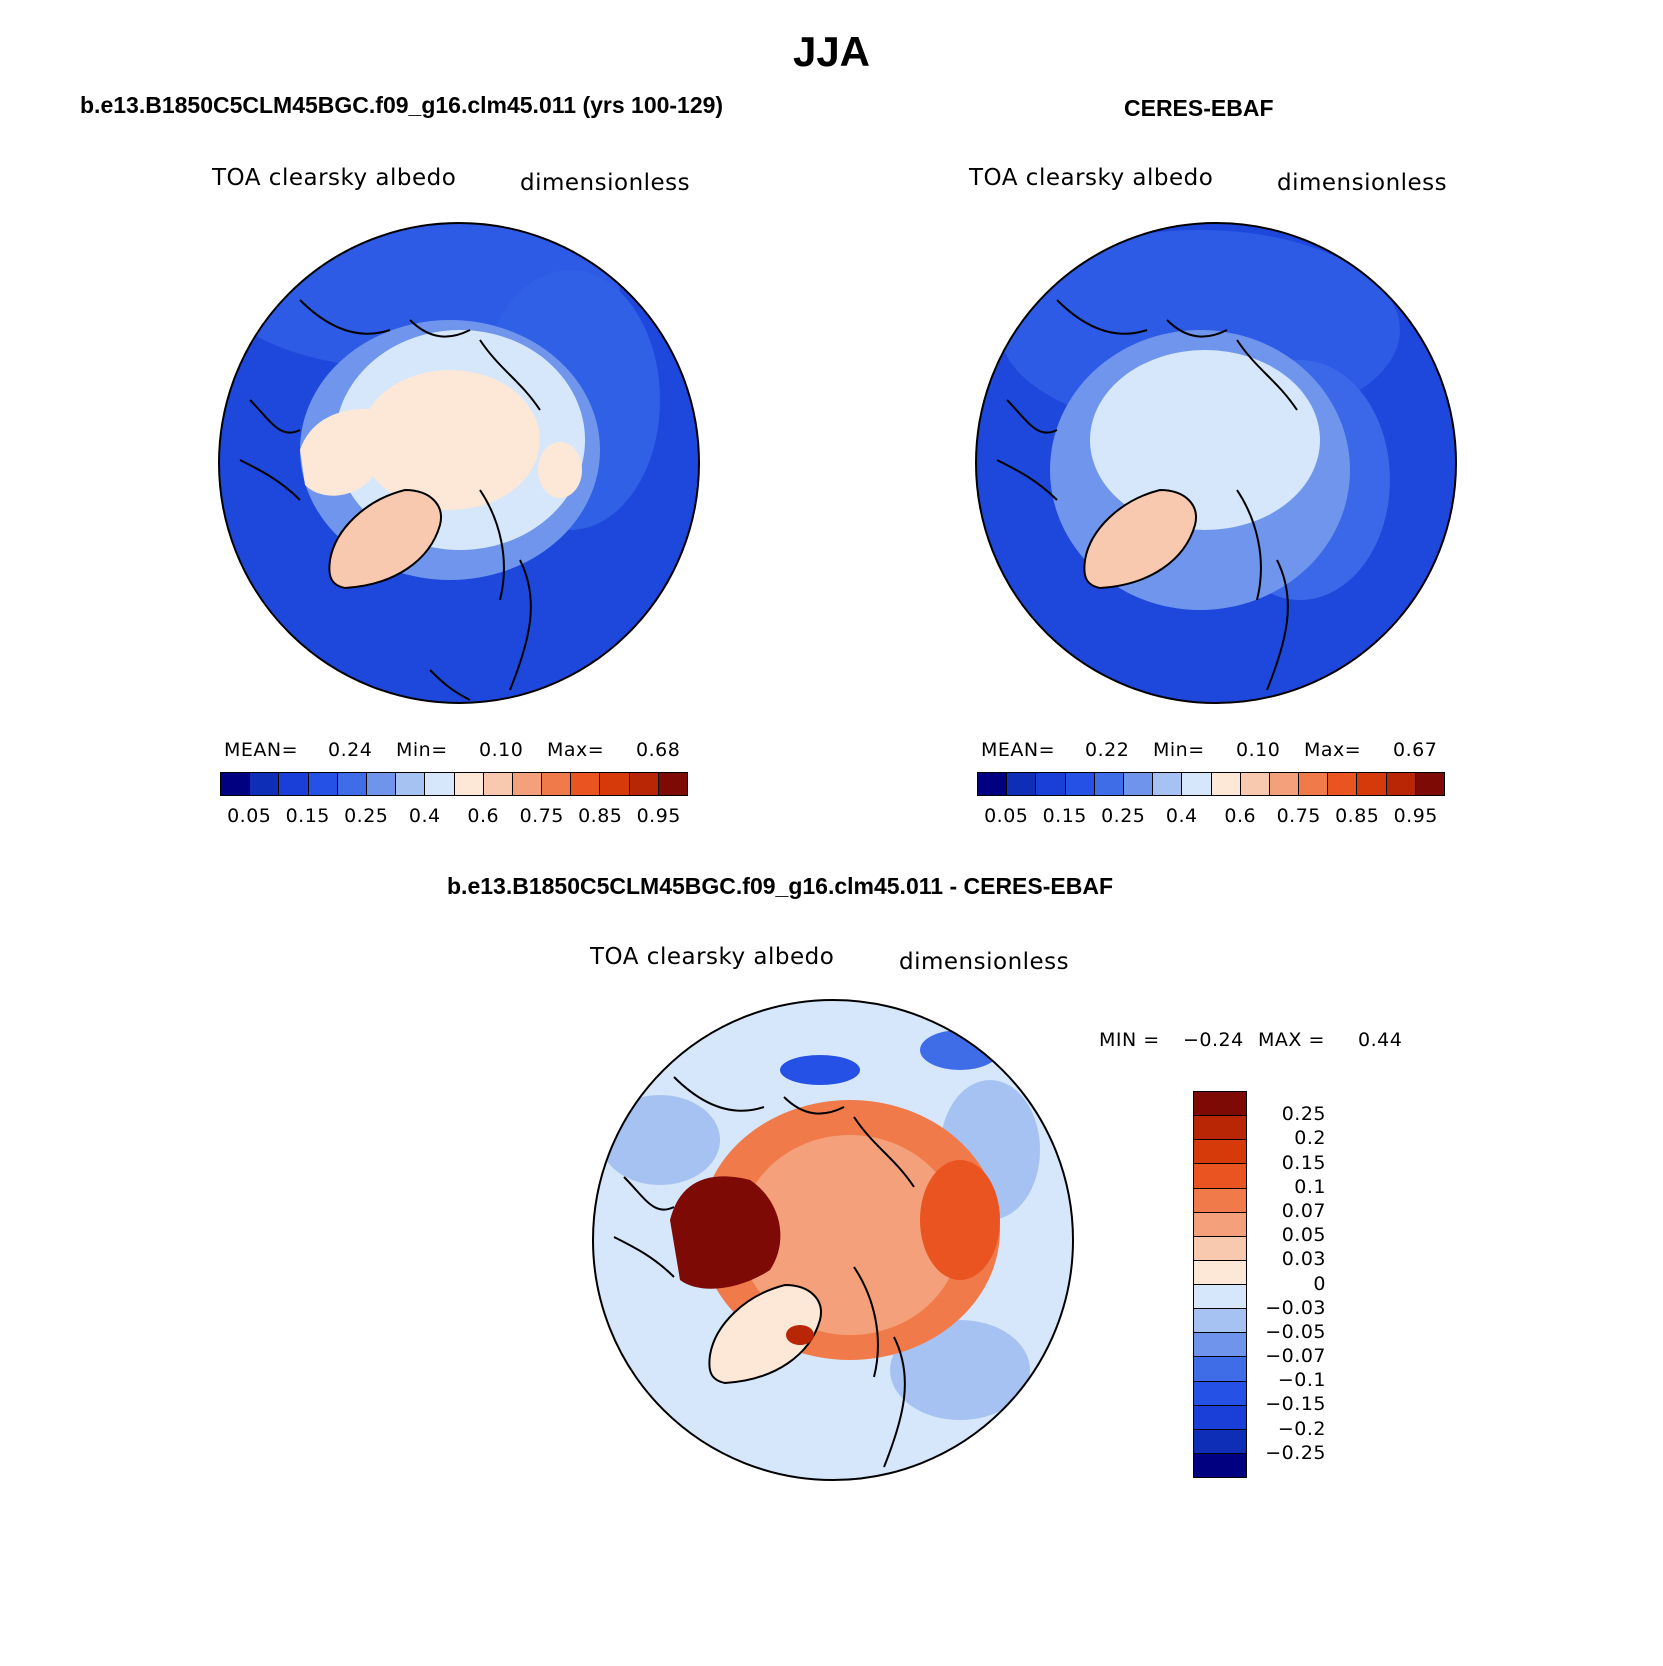 This screenshot has height=1666, width=1663. Describe the element at coordinates (1295, 1452) in the screenshot. I see `colorbar-tick-label: −0.25` at that location.